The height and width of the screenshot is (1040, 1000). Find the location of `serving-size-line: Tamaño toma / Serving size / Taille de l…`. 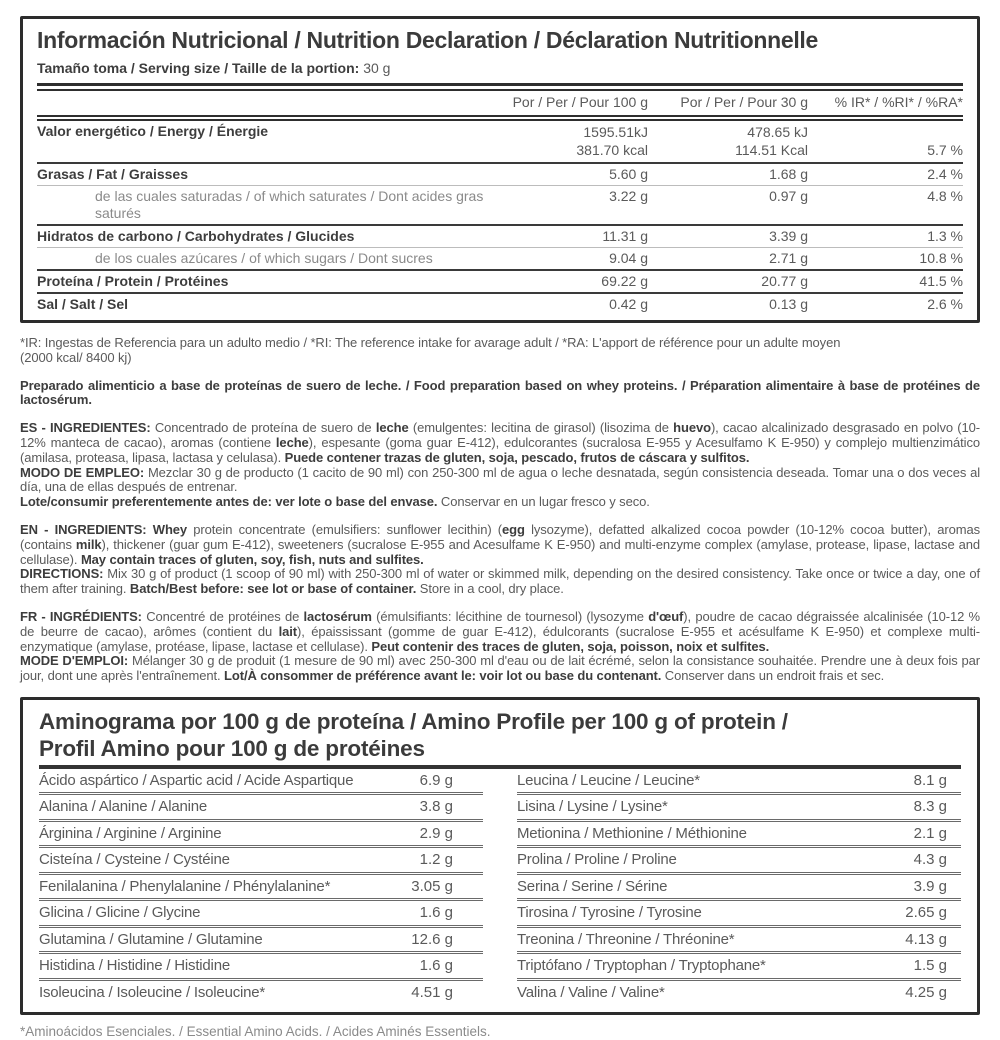

serving-size-line: Tamaño toma / Serving size / Taille de l… is located at coordinates (500, 68).